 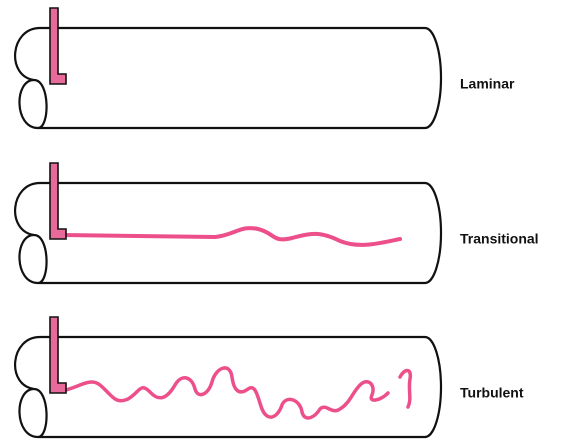 What do you see at coordinates (492, 393) in the screenshot?
I see `label: Turbulent` at bounding box center [492, 393].